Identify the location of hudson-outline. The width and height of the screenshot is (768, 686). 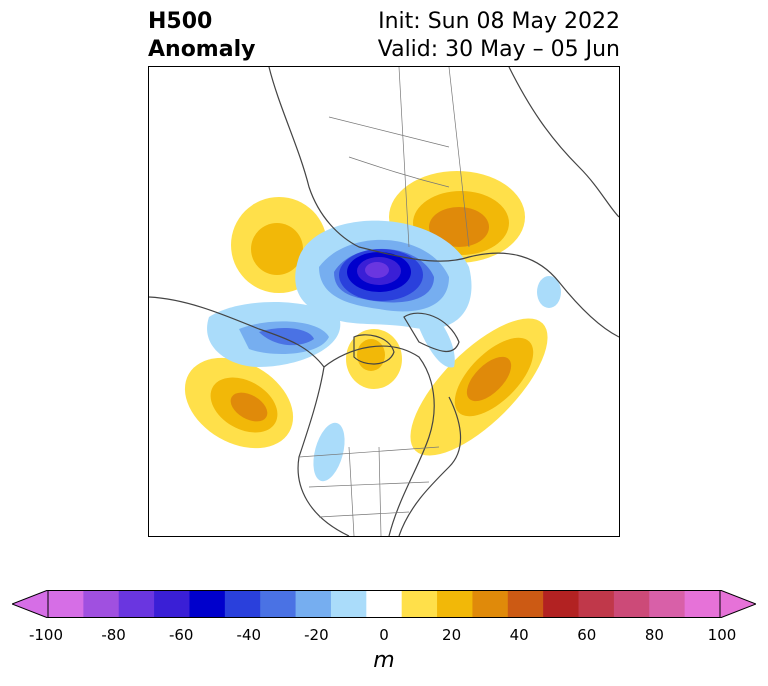
(379, 440).